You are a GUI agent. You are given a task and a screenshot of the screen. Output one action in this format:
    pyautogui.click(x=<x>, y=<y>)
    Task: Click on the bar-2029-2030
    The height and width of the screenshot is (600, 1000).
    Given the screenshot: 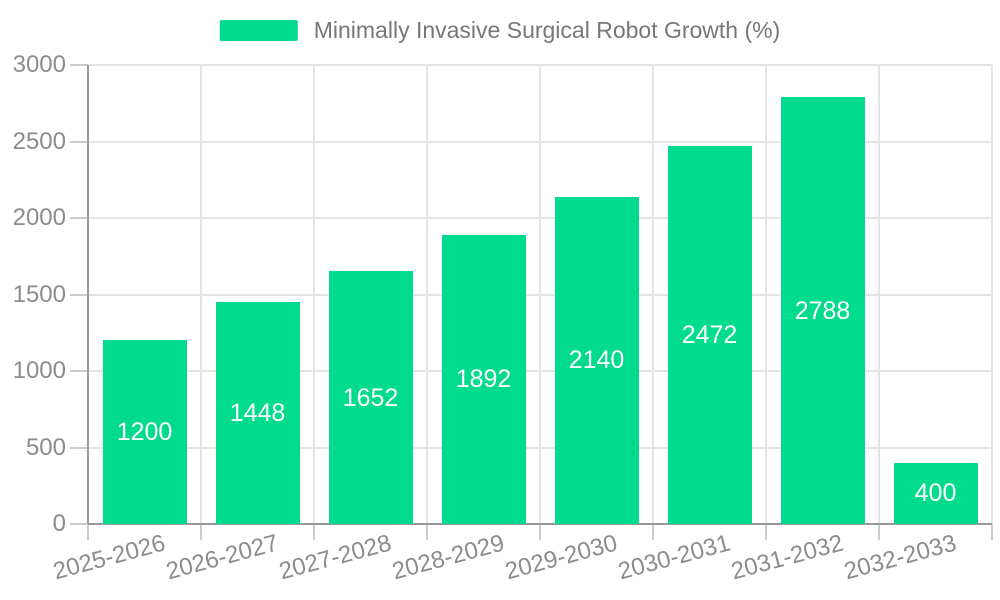 What is the action you would take?
    pyautogui.click(x=596, y=360)
    